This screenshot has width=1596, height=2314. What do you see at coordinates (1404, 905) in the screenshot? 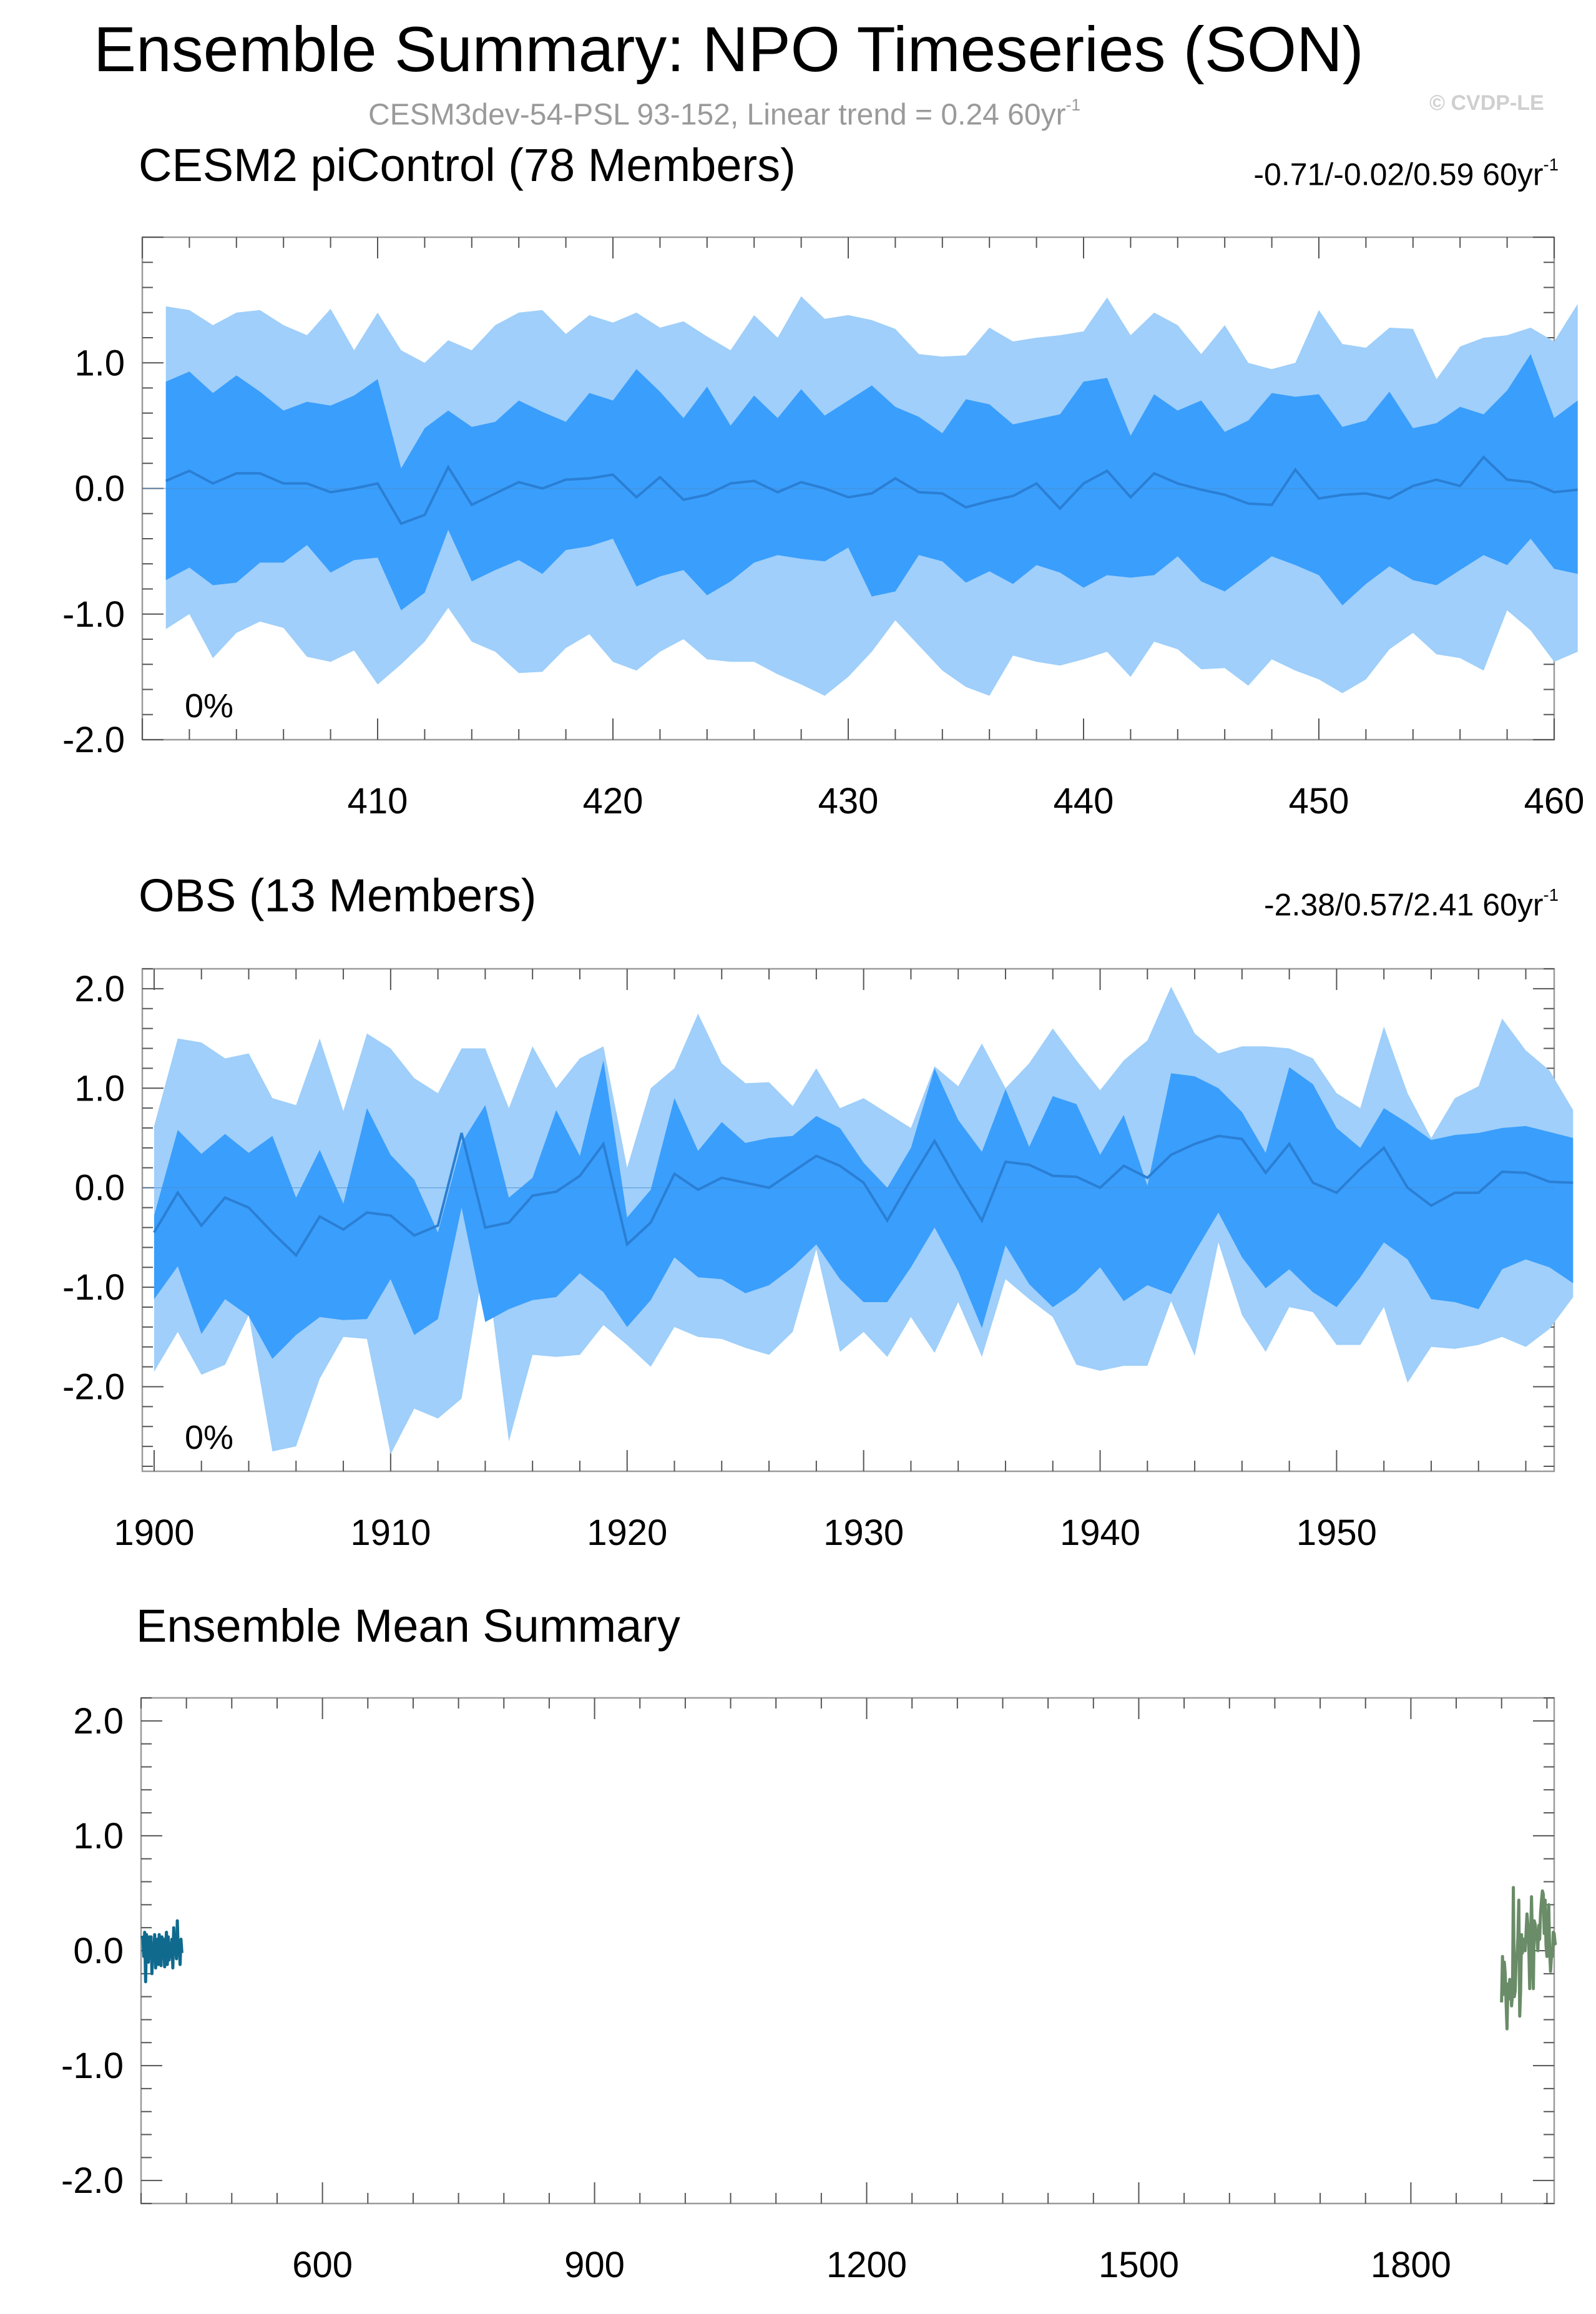
I see `panel2-stats-text: -2.38/0.57/2.41 60yr` at bounding box center [1404, 905].